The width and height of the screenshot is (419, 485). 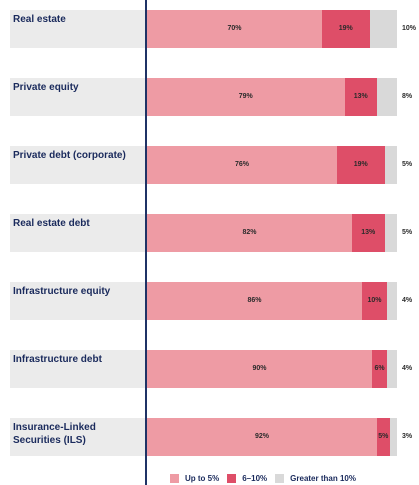 I want to click on data-label-greater-10: 10%, so click(x=409, y=28).